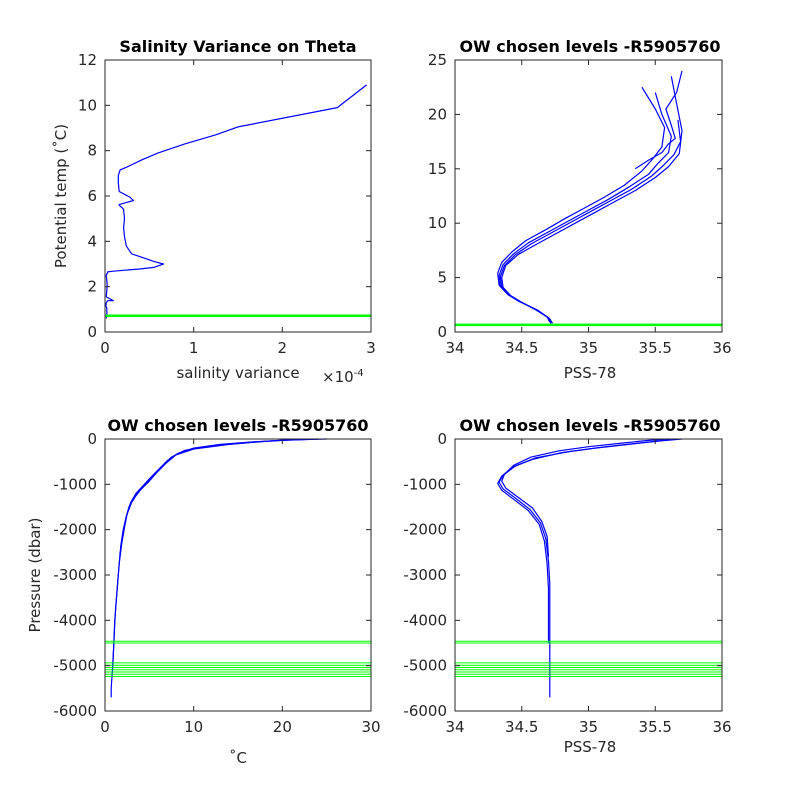  What do you see at coordinates (92, 151) in the screenshot?
I see `y-tick-label: 8` at bounding box center [92, 151].